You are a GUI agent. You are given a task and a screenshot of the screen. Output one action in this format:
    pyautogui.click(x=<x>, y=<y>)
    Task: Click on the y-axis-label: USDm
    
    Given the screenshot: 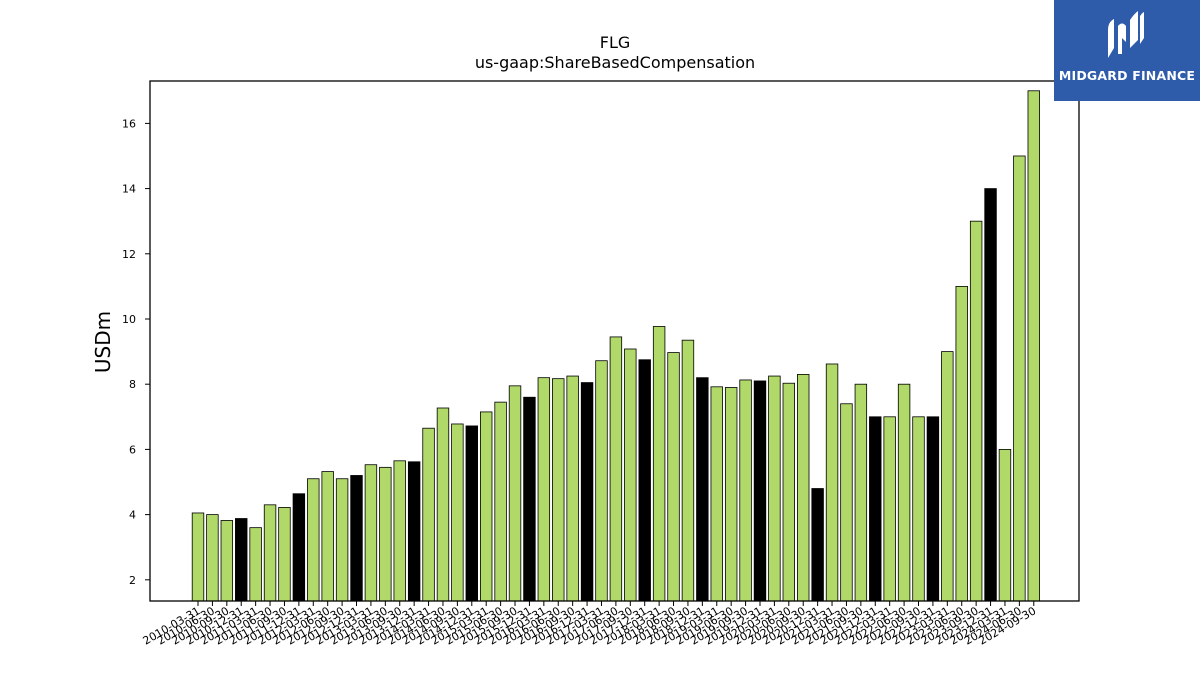 What is the action you would take?
    pyautogui.click(x=103, y=342)
    